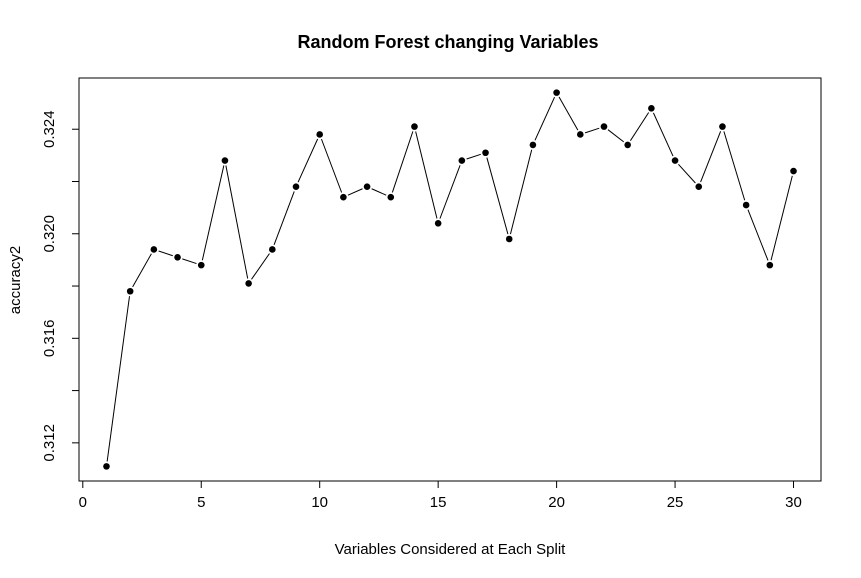  I want to click on y-axis: 0.312 0.316 0.320 0.324, so click(60, 286).